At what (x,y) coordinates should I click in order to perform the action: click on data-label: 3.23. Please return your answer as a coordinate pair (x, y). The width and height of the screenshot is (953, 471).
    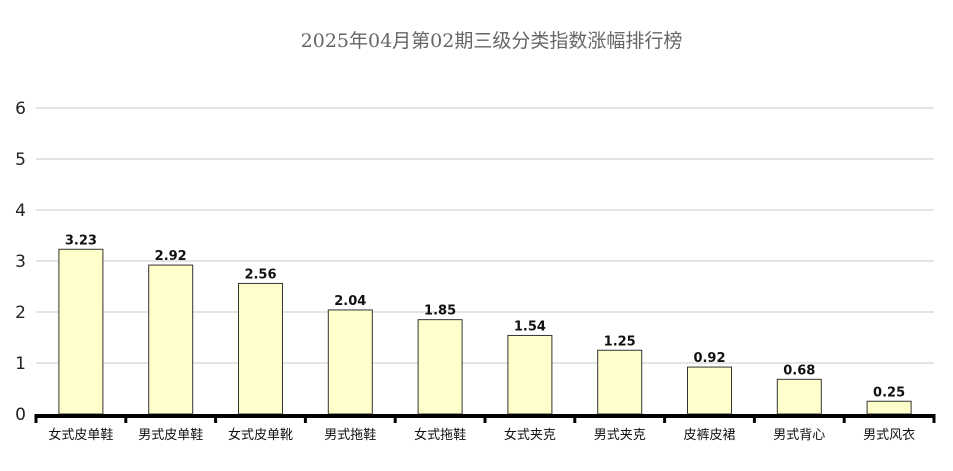
    Looking at the image, I should click on (81, 240).